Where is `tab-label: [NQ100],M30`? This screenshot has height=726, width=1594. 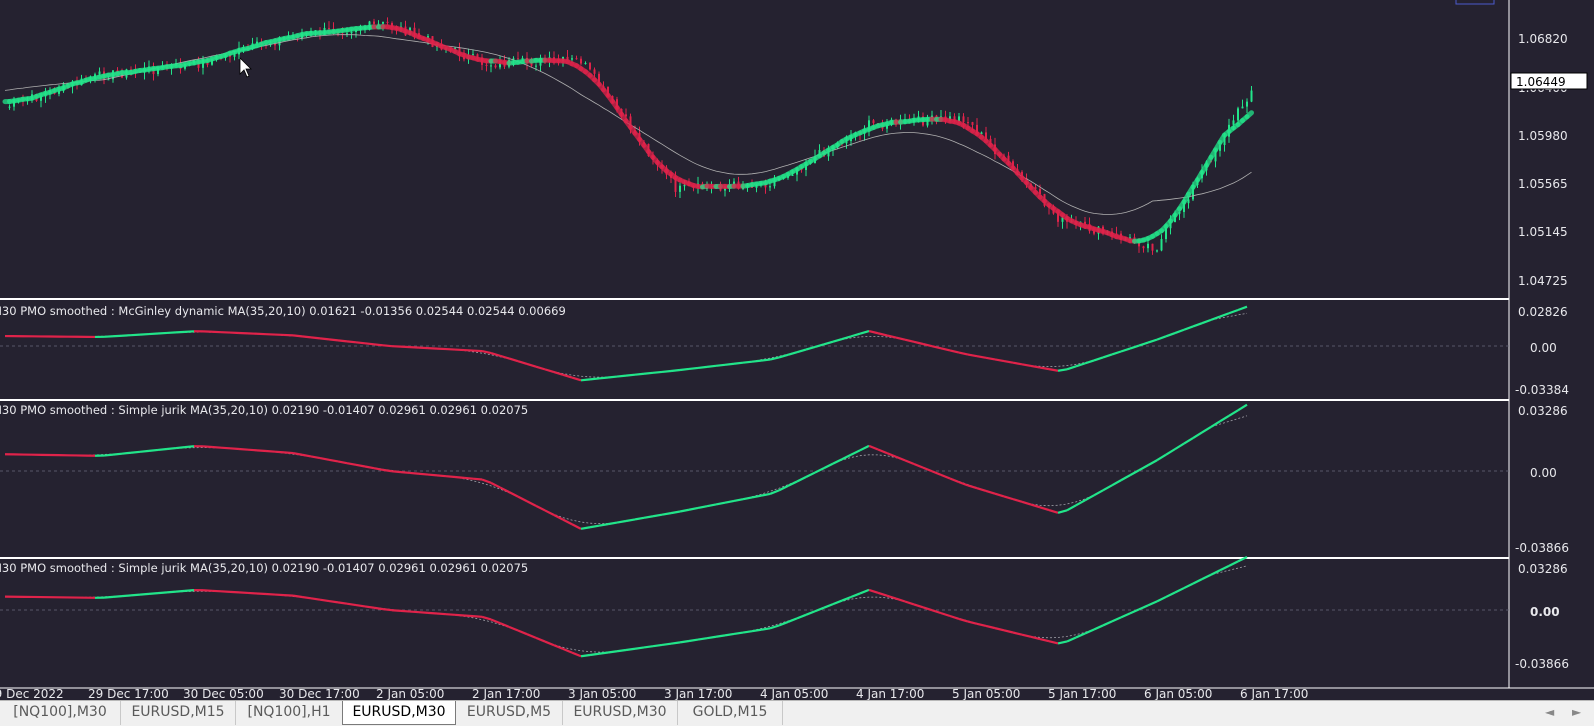 tab-label: [NQ100],M30 is located at coordinates (59, 712).